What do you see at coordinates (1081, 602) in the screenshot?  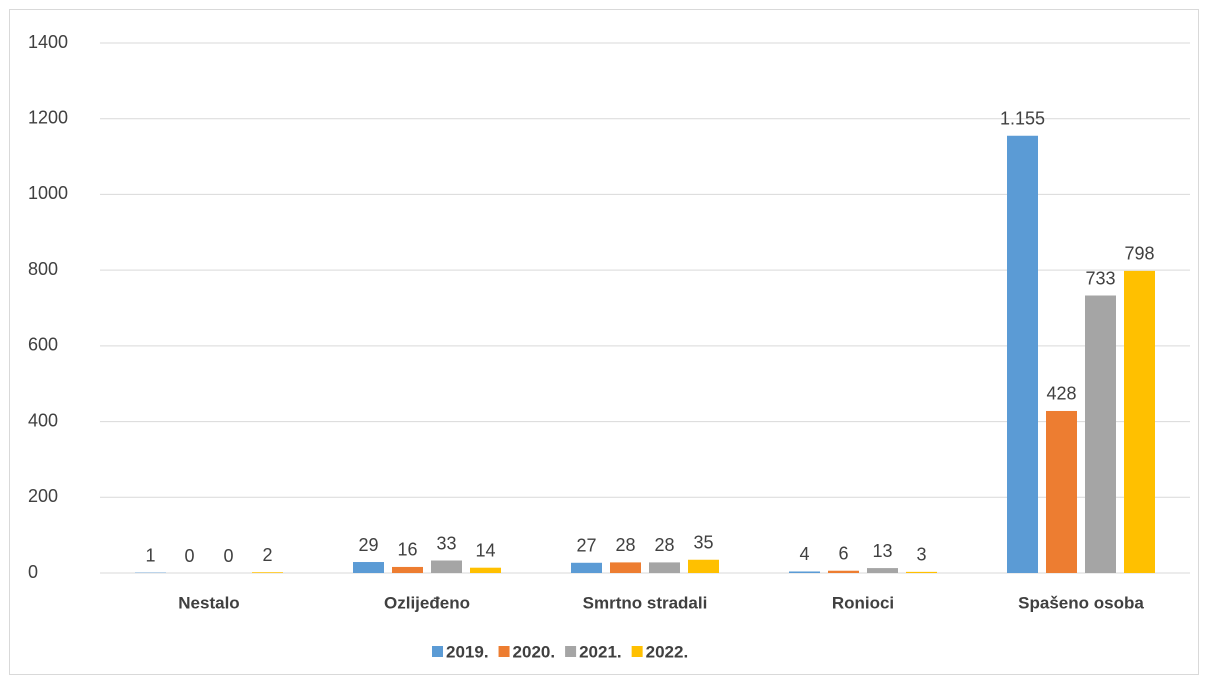 I see `x-tick-label: Spašeno osoba` at bounding box center [1081, 602].